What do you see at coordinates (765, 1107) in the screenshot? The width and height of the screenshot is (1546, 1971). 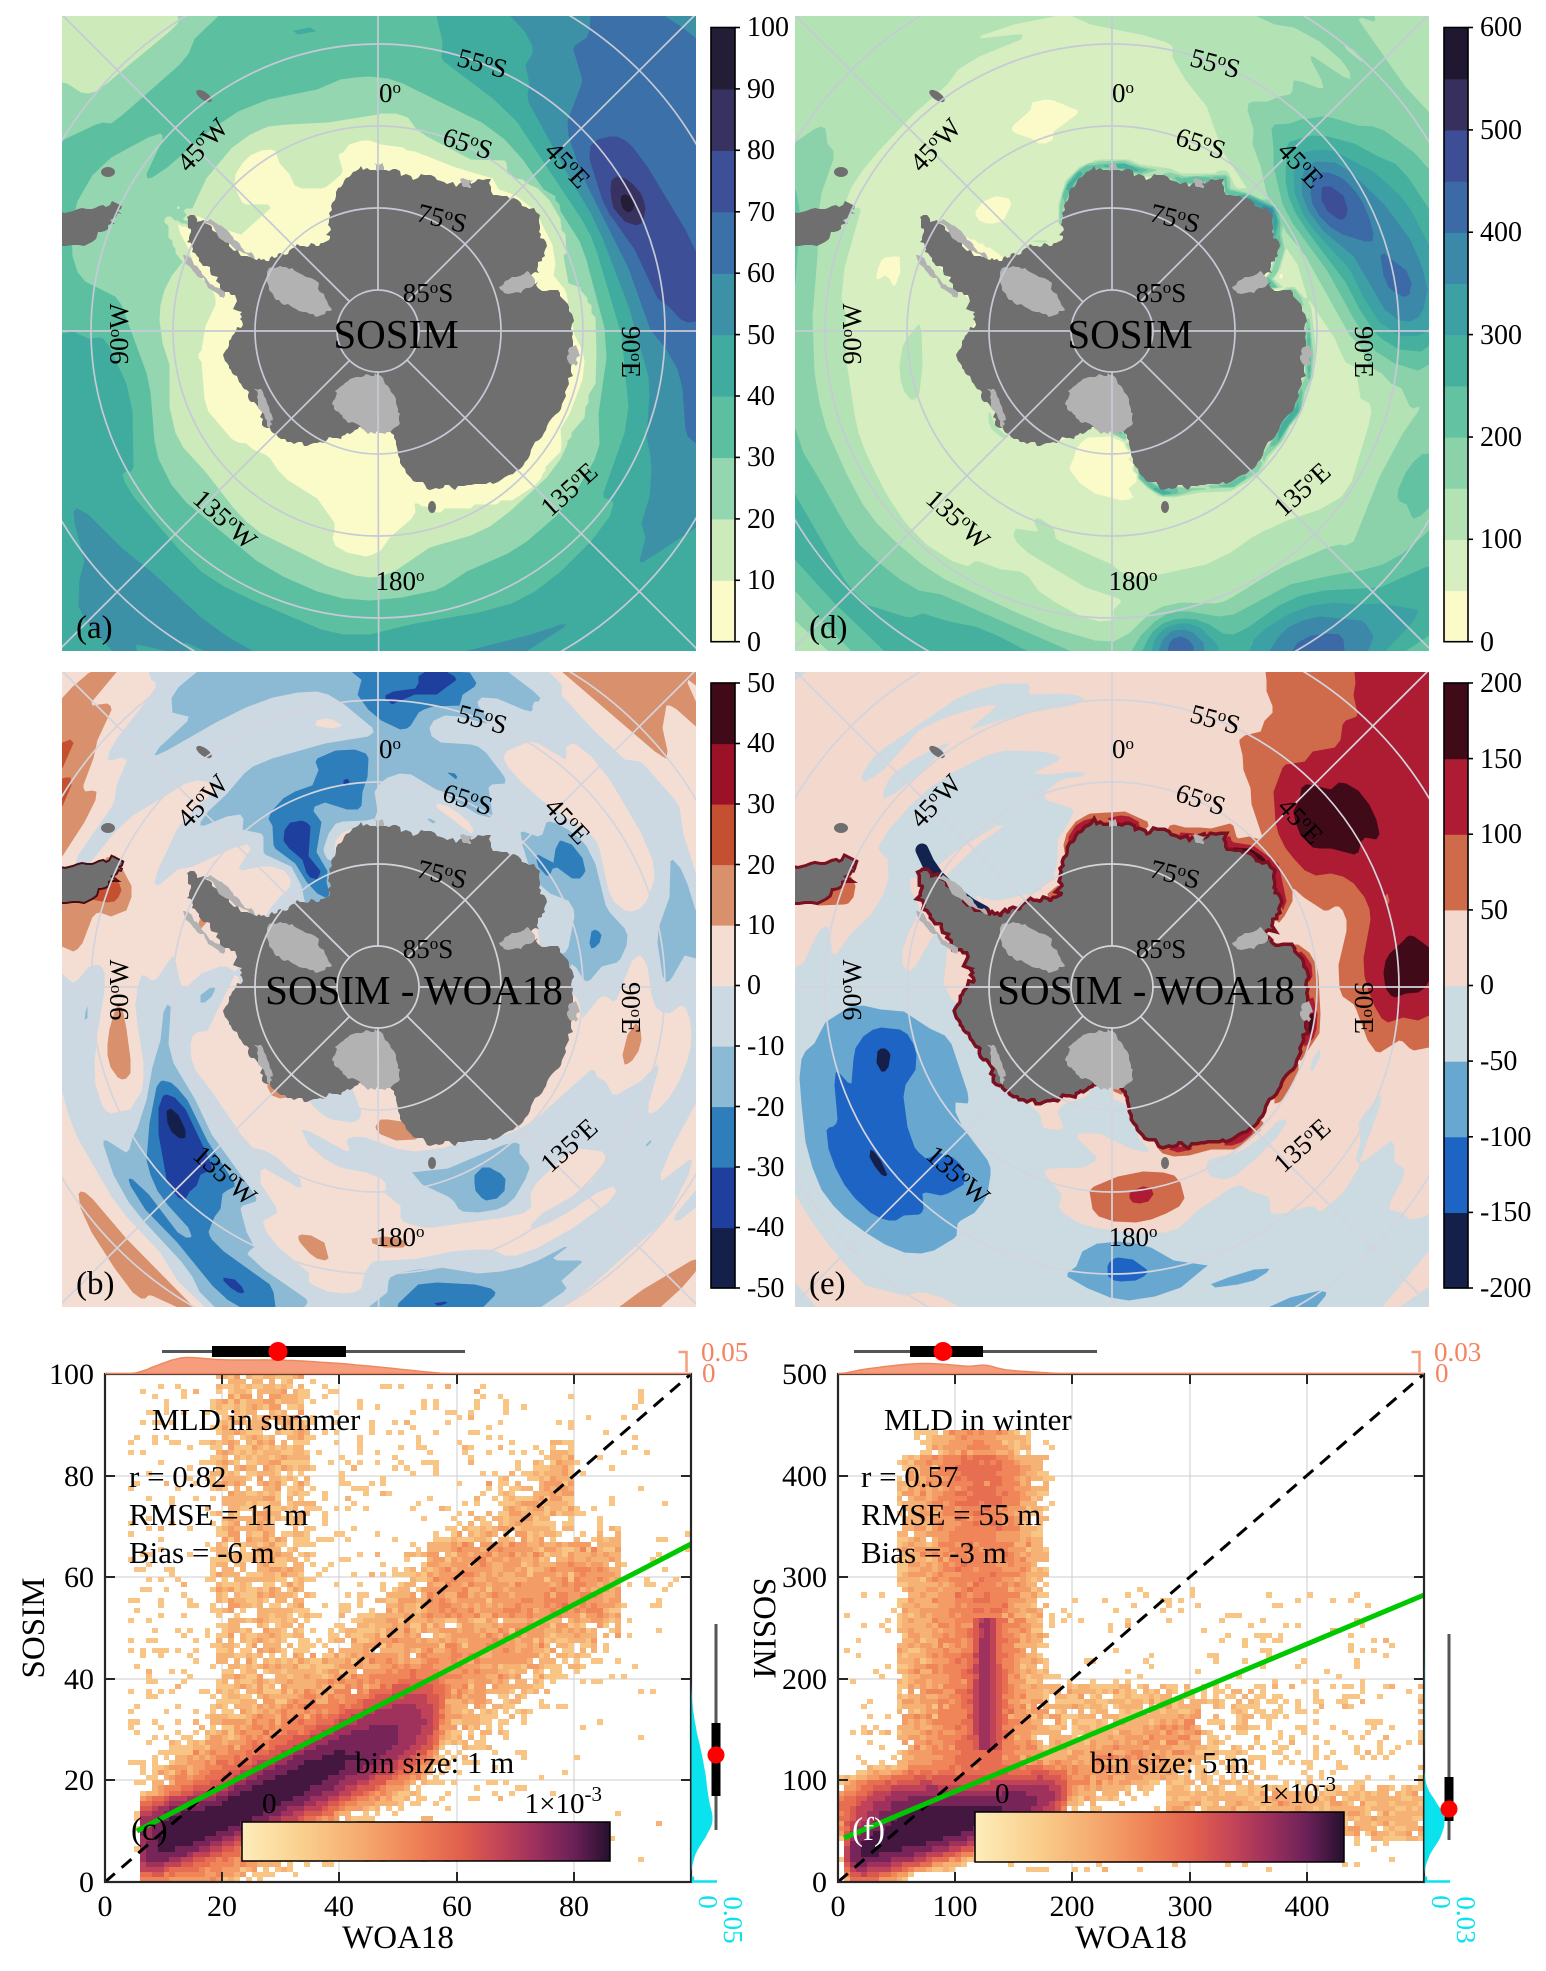 I see `svg-text: -20` at bounding box center [765, 1107].